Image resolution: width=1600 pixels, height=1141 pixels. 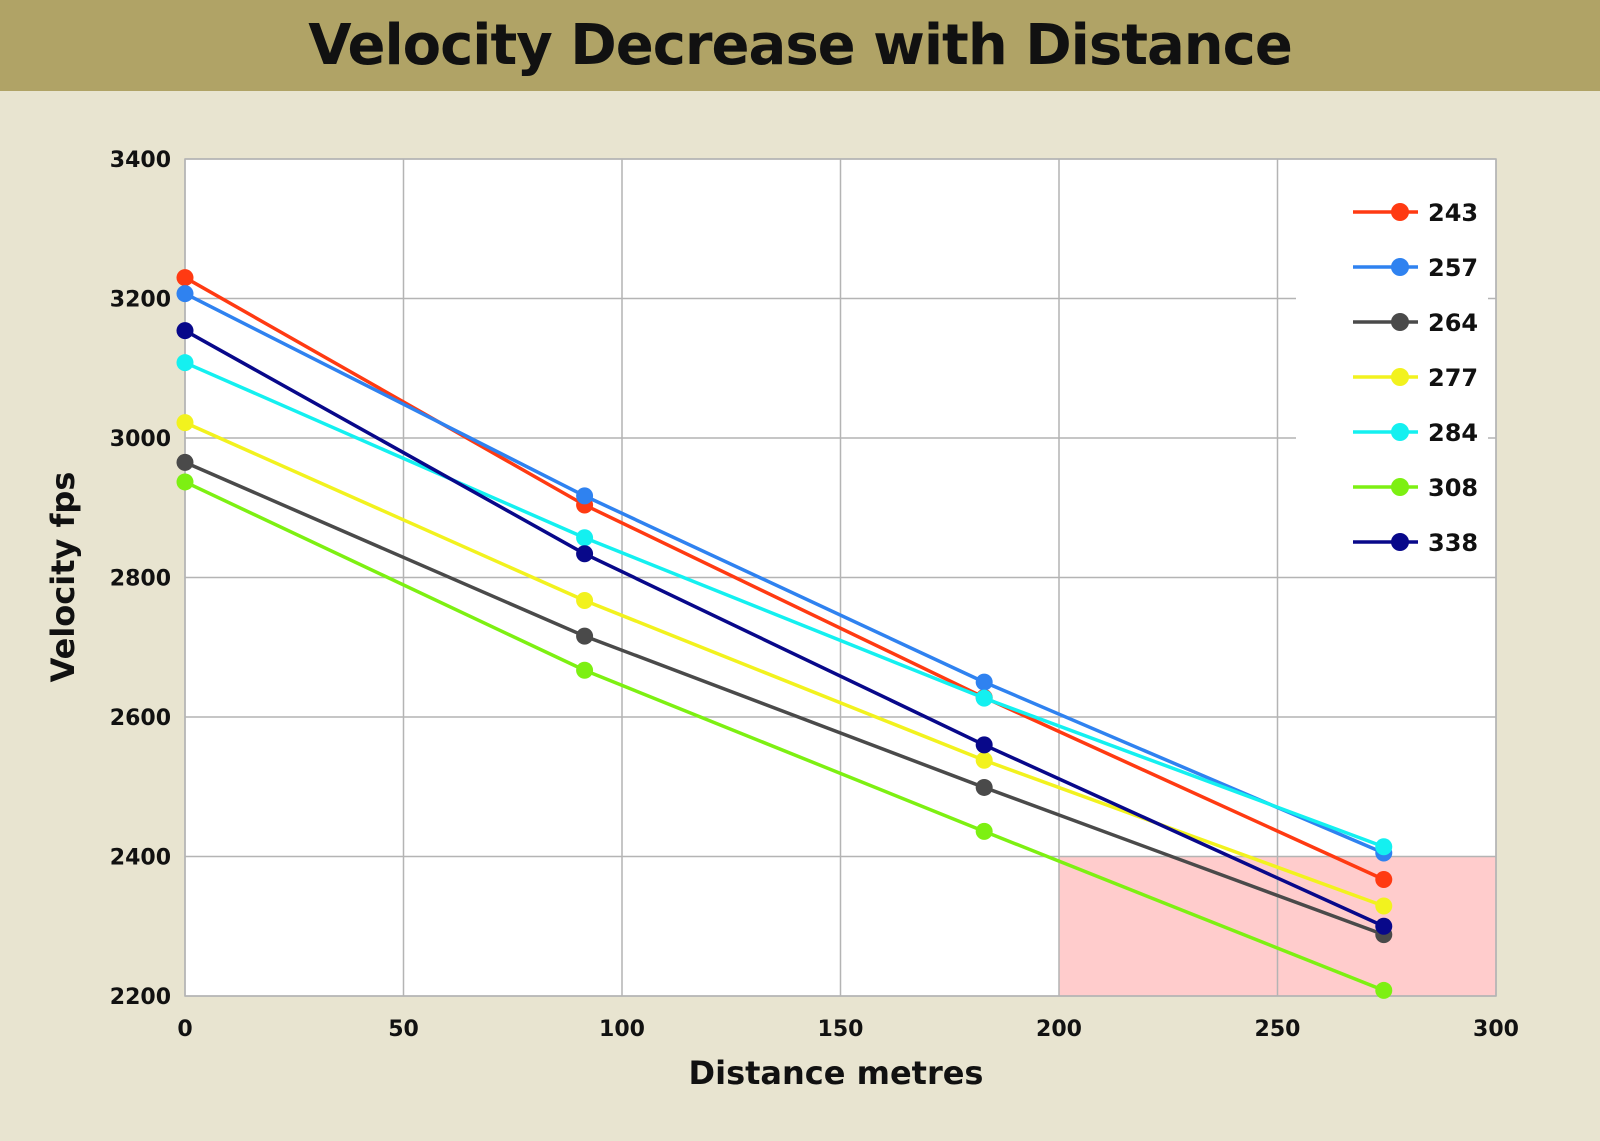 I want to click on legend-label-243: 243, so click(x=1453, y=213).